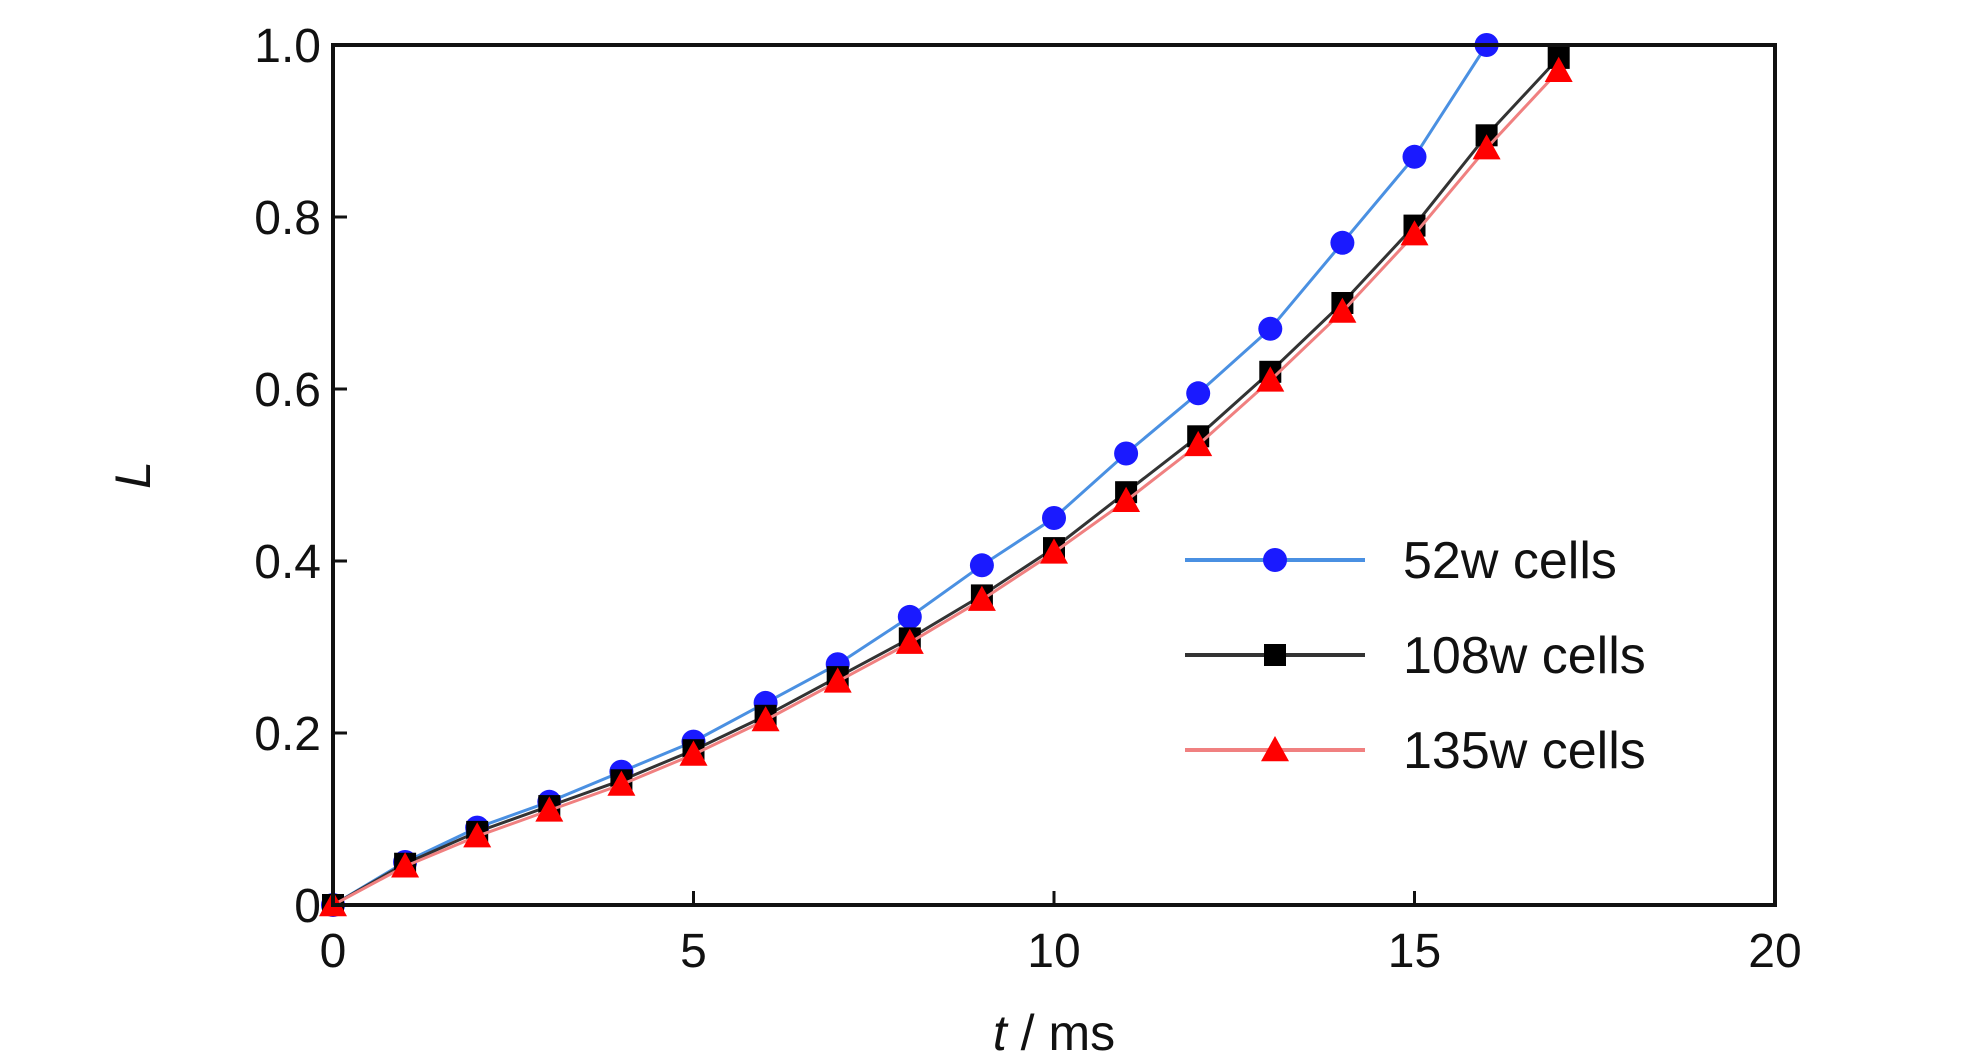  What do you see at coordinates (287, 562) in the screenshot?
I see `y-tick-label: 0.4` at bounding box center [287, 562].